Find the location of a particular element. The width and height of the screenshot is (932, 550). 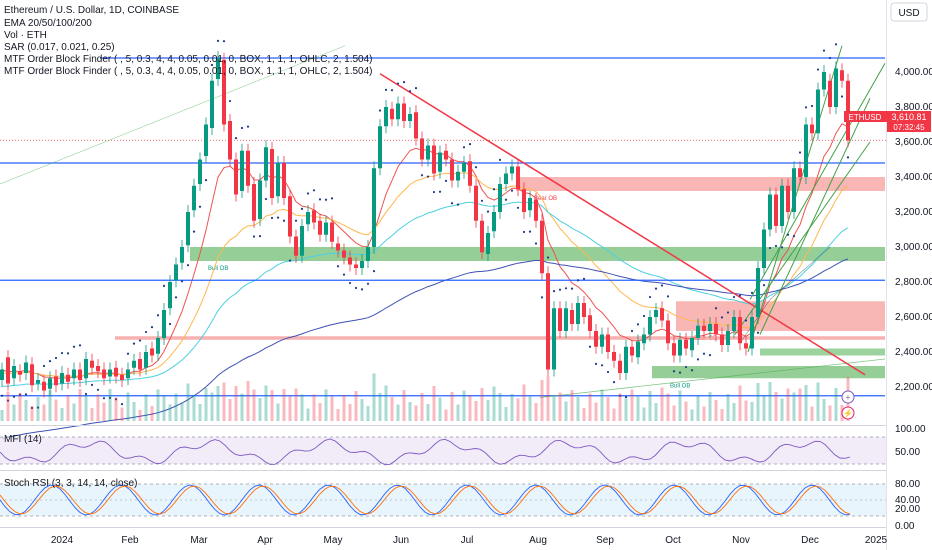

pattern-line is located at coordinates (815, 260).